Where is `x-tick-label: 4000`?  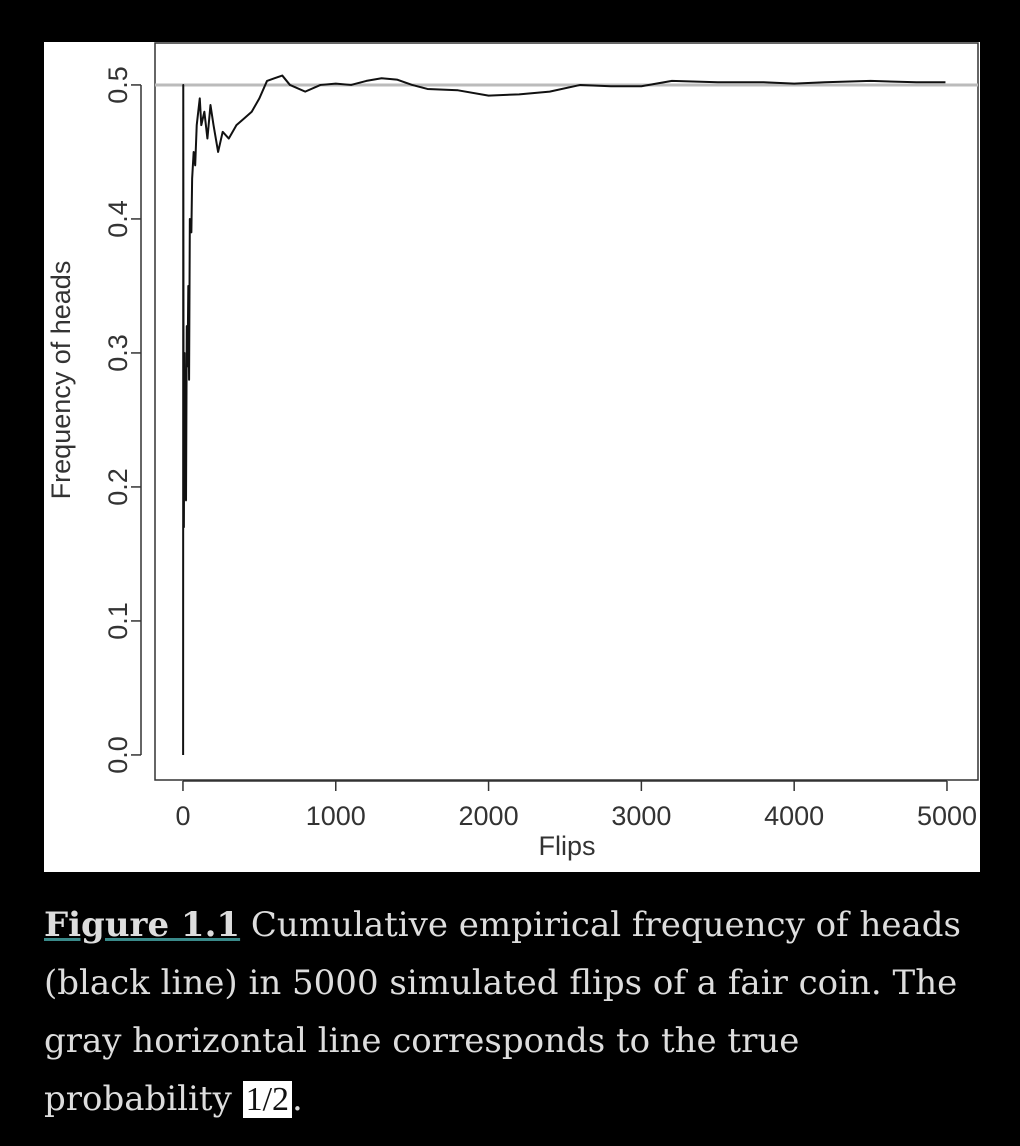 x-tick-label: 4000 is located at coordinates (794, 816).